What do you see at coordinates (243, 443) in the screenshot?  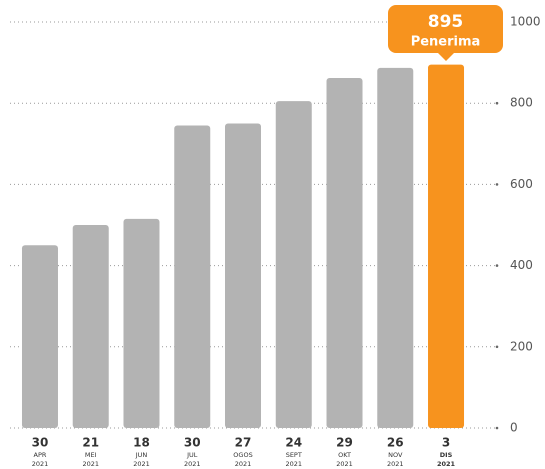 I see `x-tick-day: 27` at bounding box center [243, 443].